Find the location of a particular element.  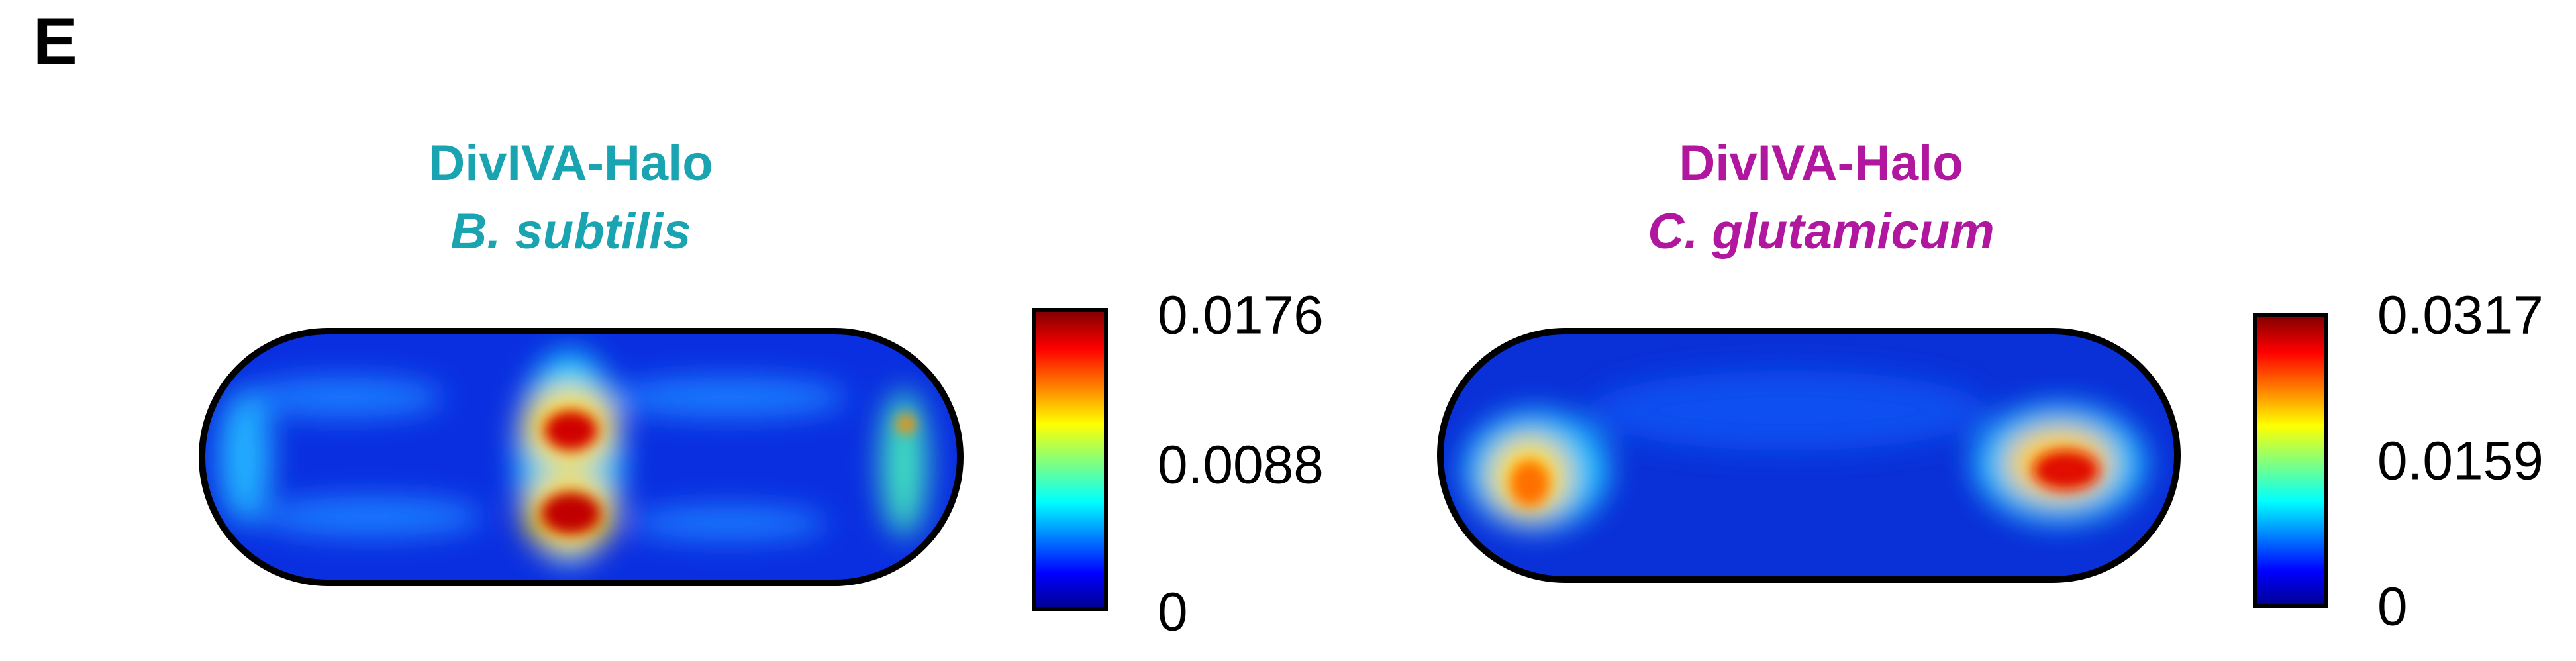

organism: B. subtilis is located at coordinates (570, 232).